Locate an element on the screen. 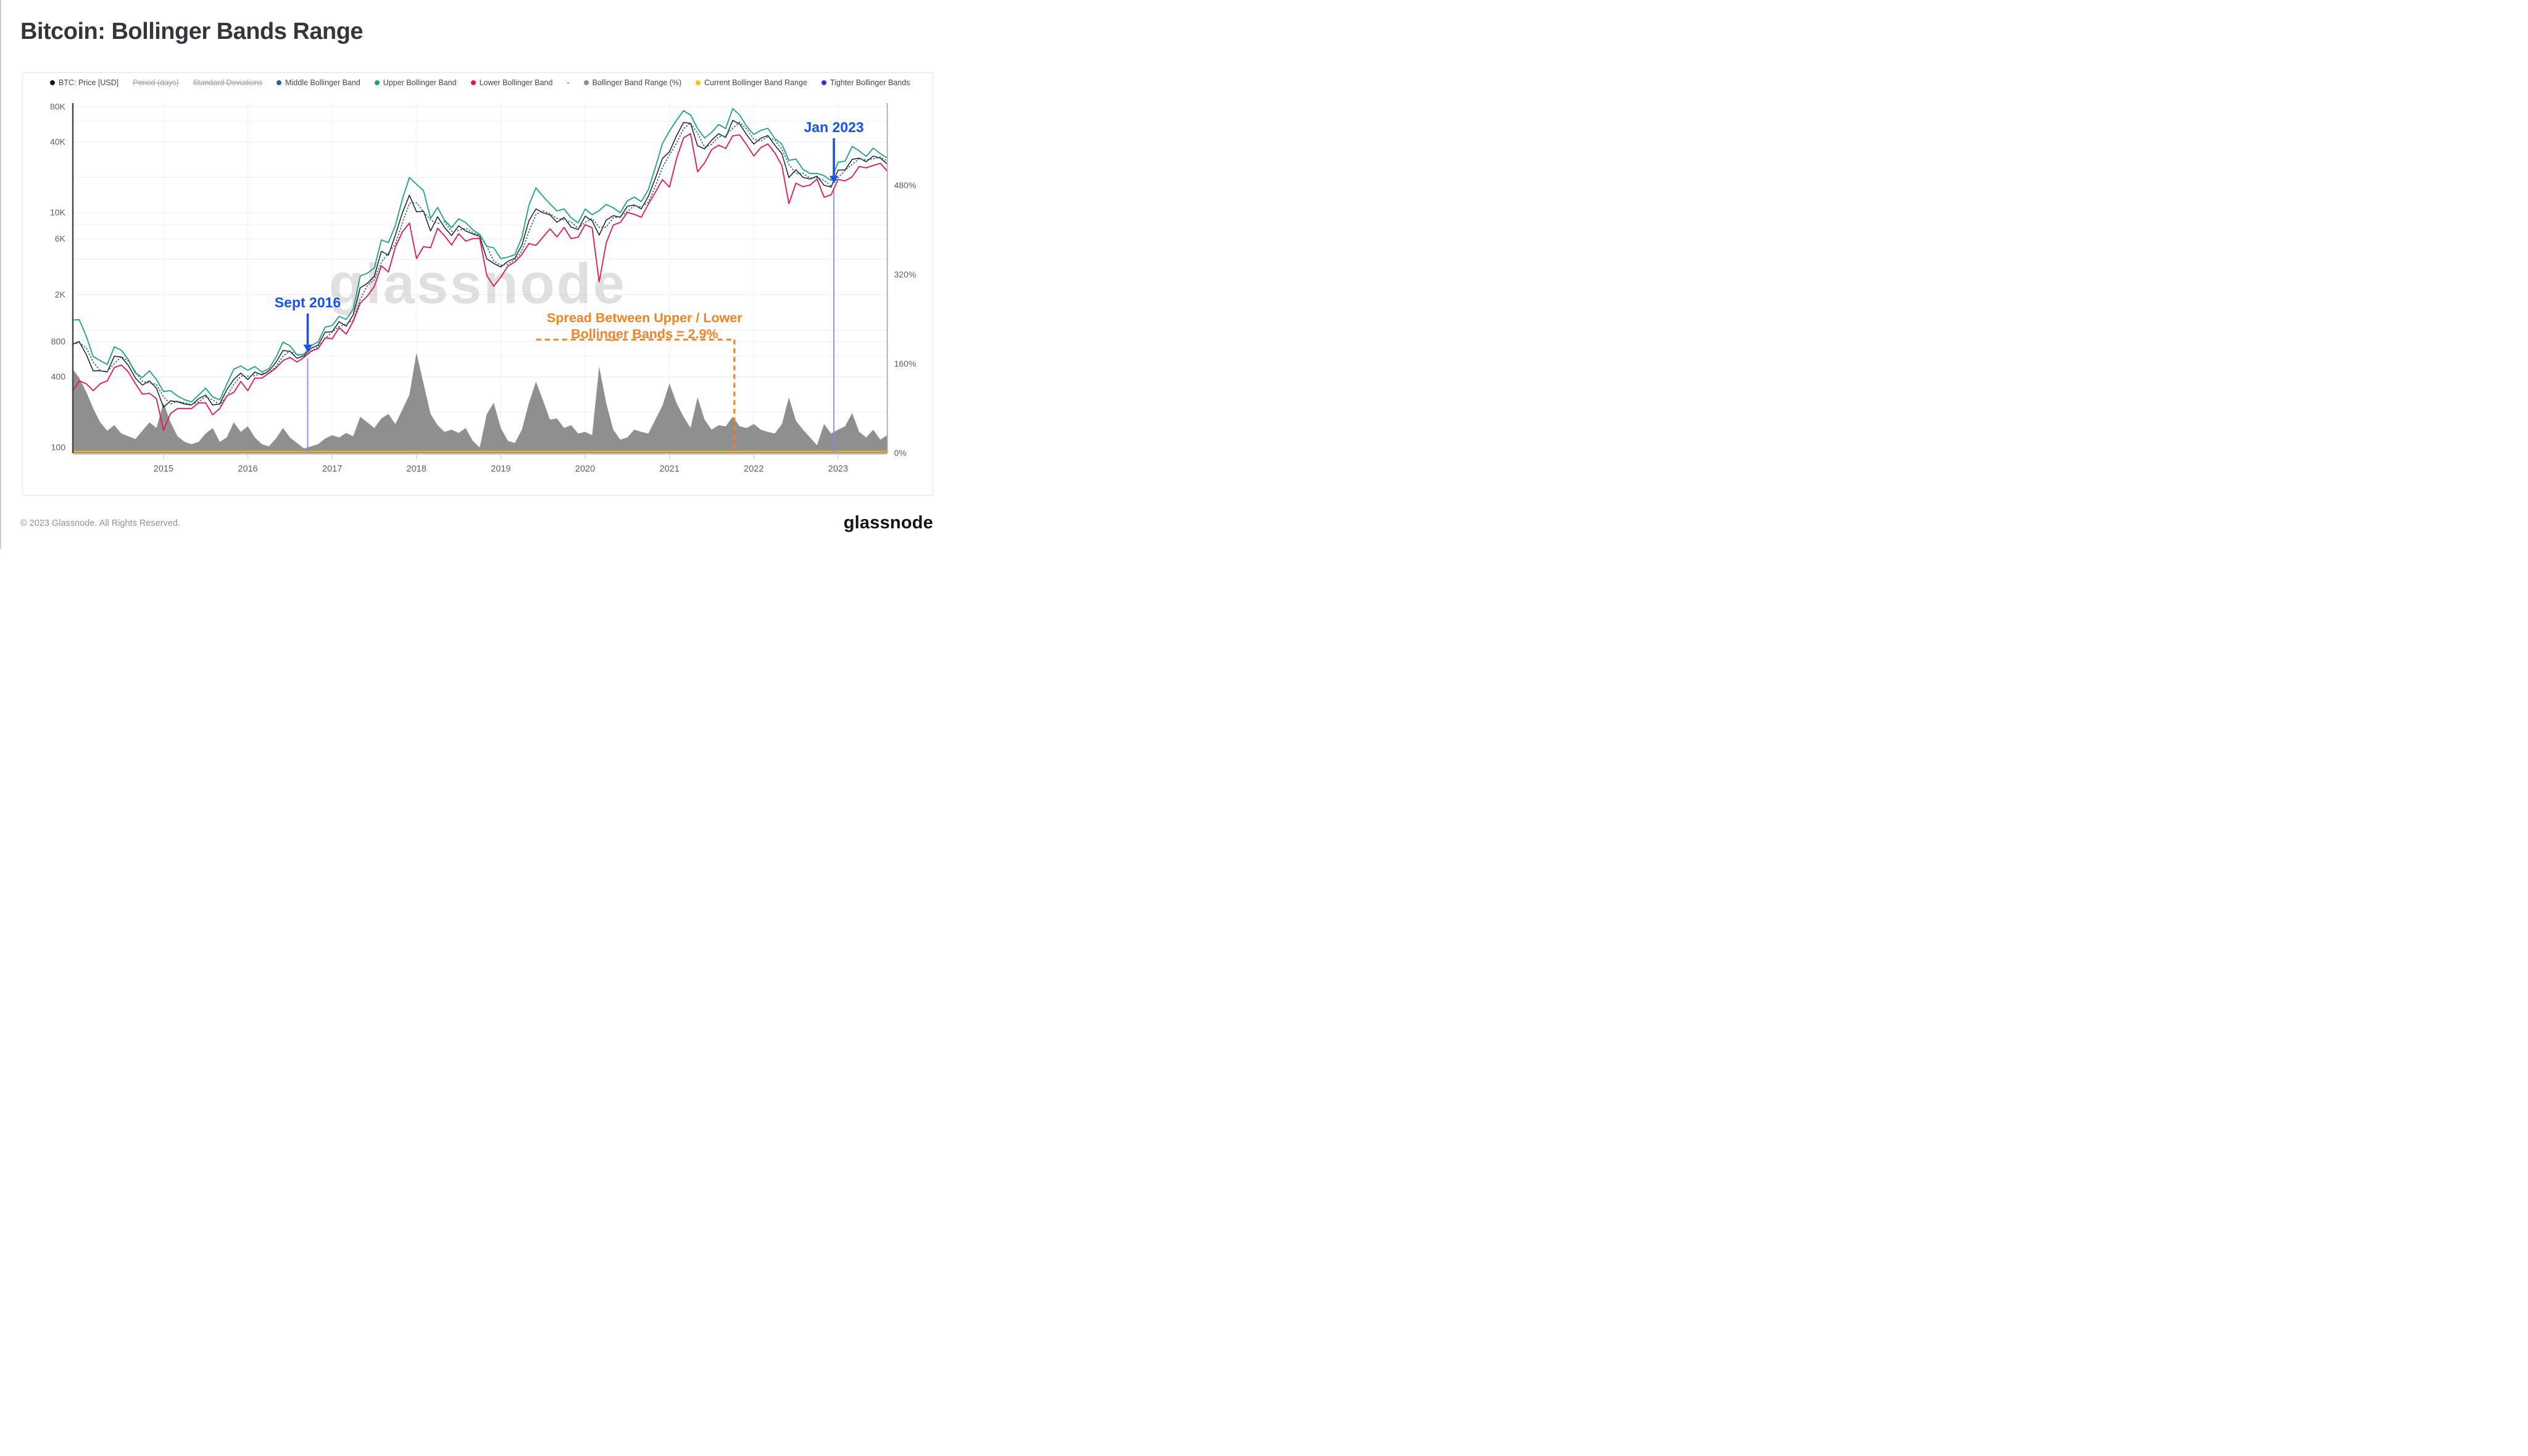  annotation-label-0: Sept 2016 is located at coordinates (308, 302).